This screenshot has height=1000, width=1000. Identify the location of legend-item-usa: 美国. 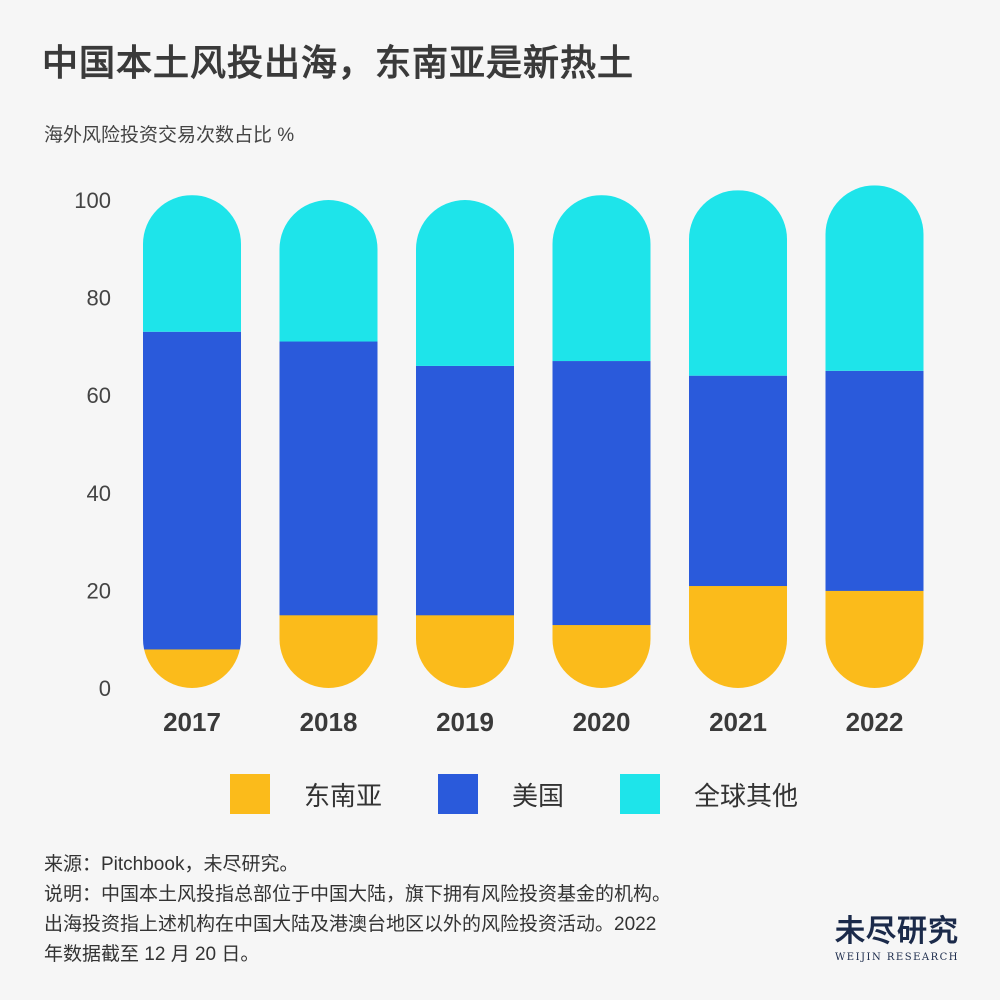
(501, 794).